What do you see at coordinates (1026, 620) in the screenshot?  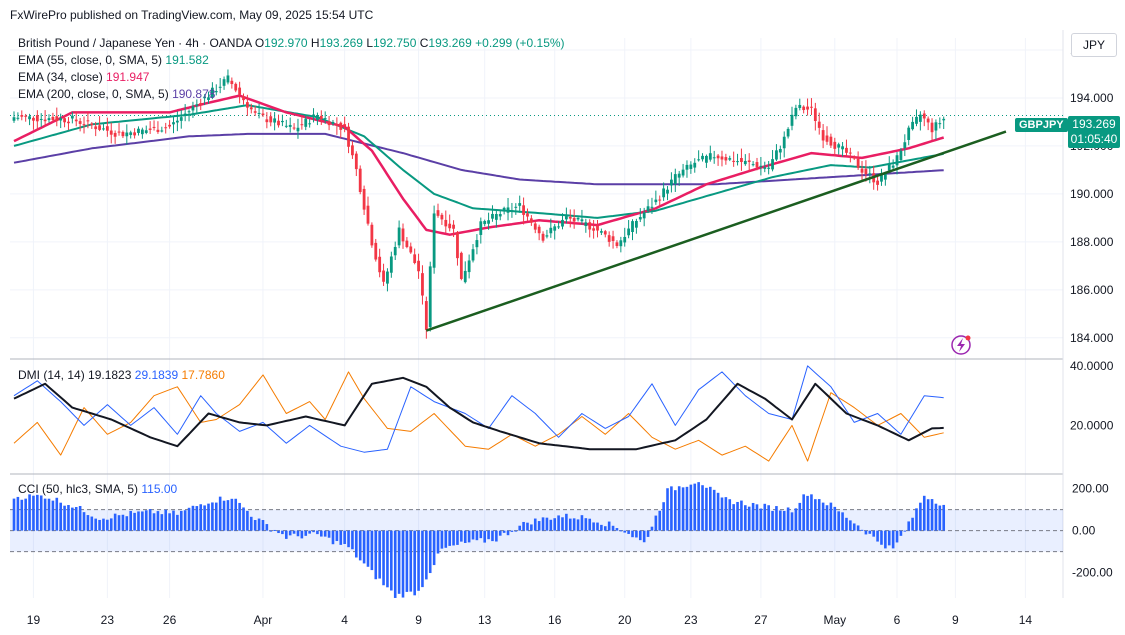 I see `time-tick-label: 14` at bounding box center [1026, 620].